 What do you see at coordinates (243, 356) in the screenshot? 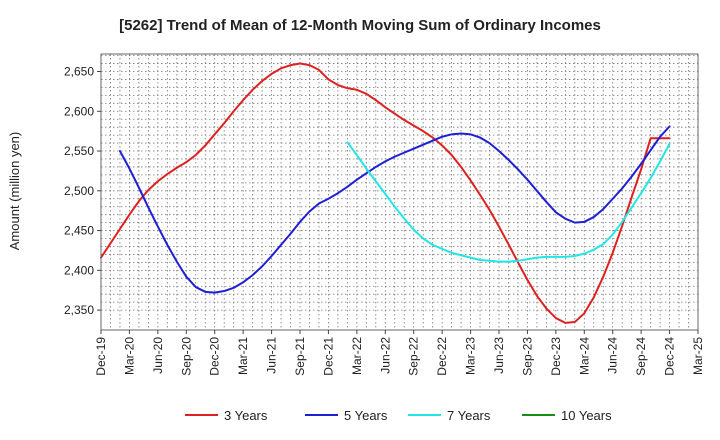
I see `x-tick-label: Mar-21` at bounding box center [243, 356].